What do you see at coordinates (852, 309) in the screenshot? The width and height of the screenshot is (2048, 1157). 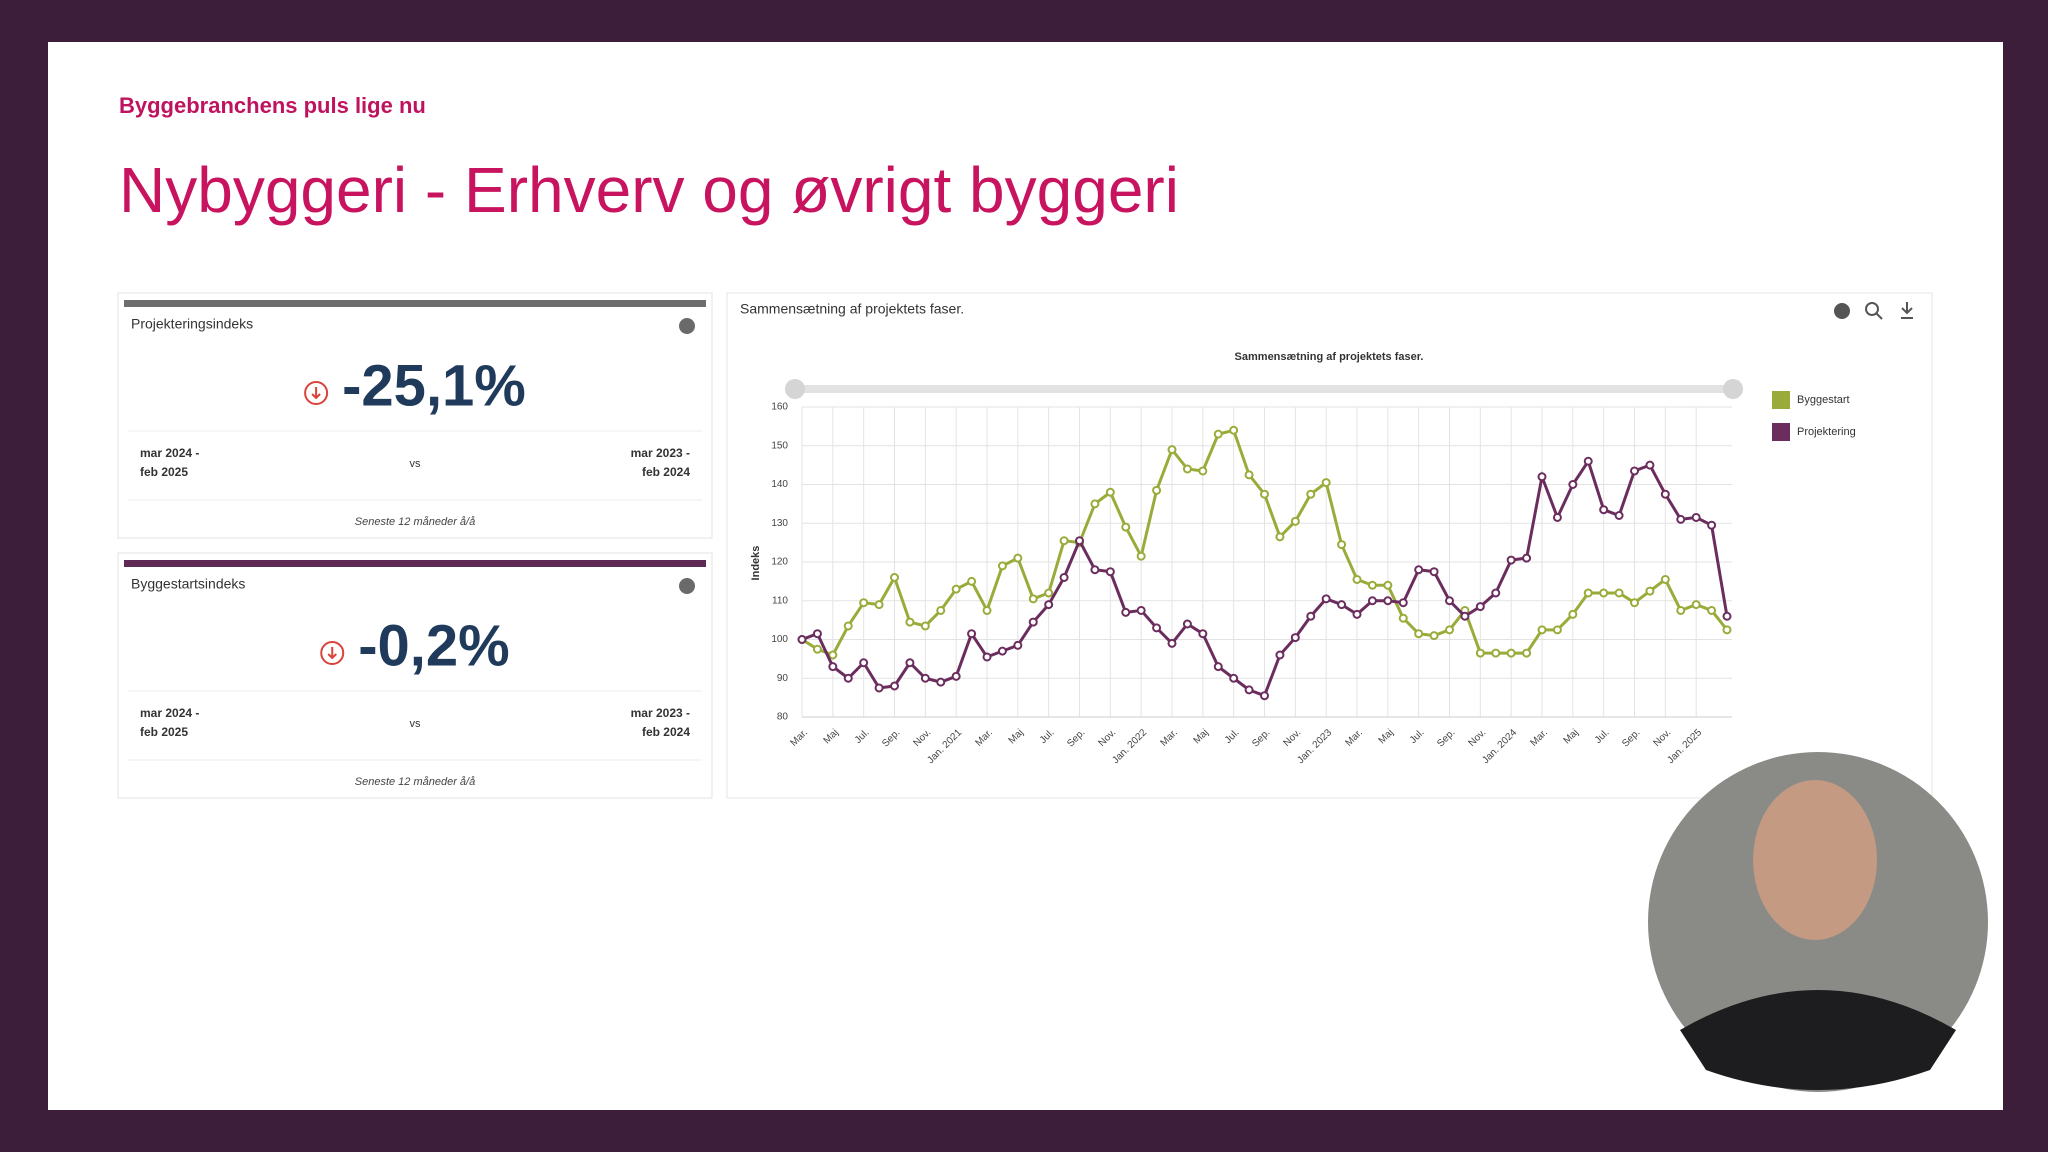 I see `panel-title: Sammensætning af projektets faser.` at bounding box center [852, 309].